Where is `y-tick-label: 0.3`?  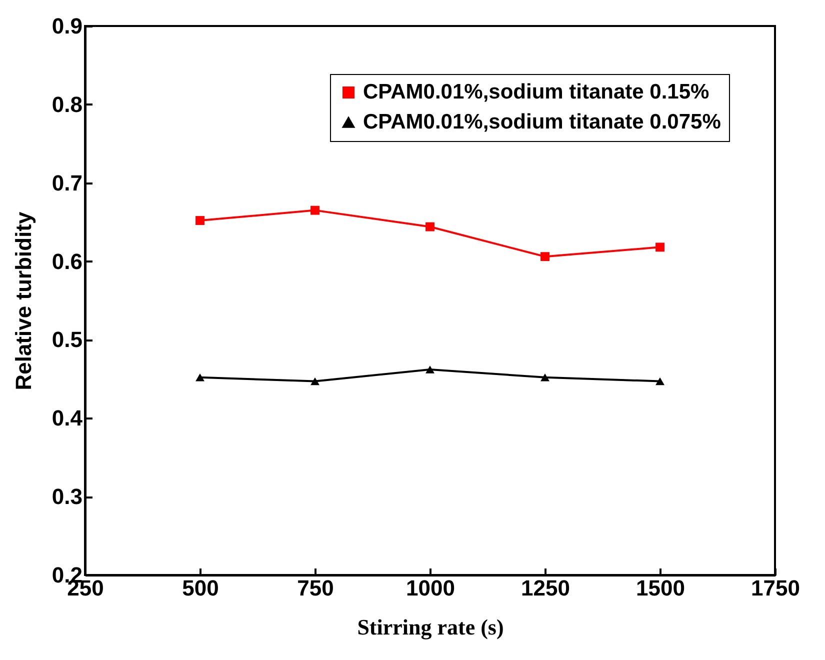
y-tick-label: 0.3 is located at coordinates (67, 497).